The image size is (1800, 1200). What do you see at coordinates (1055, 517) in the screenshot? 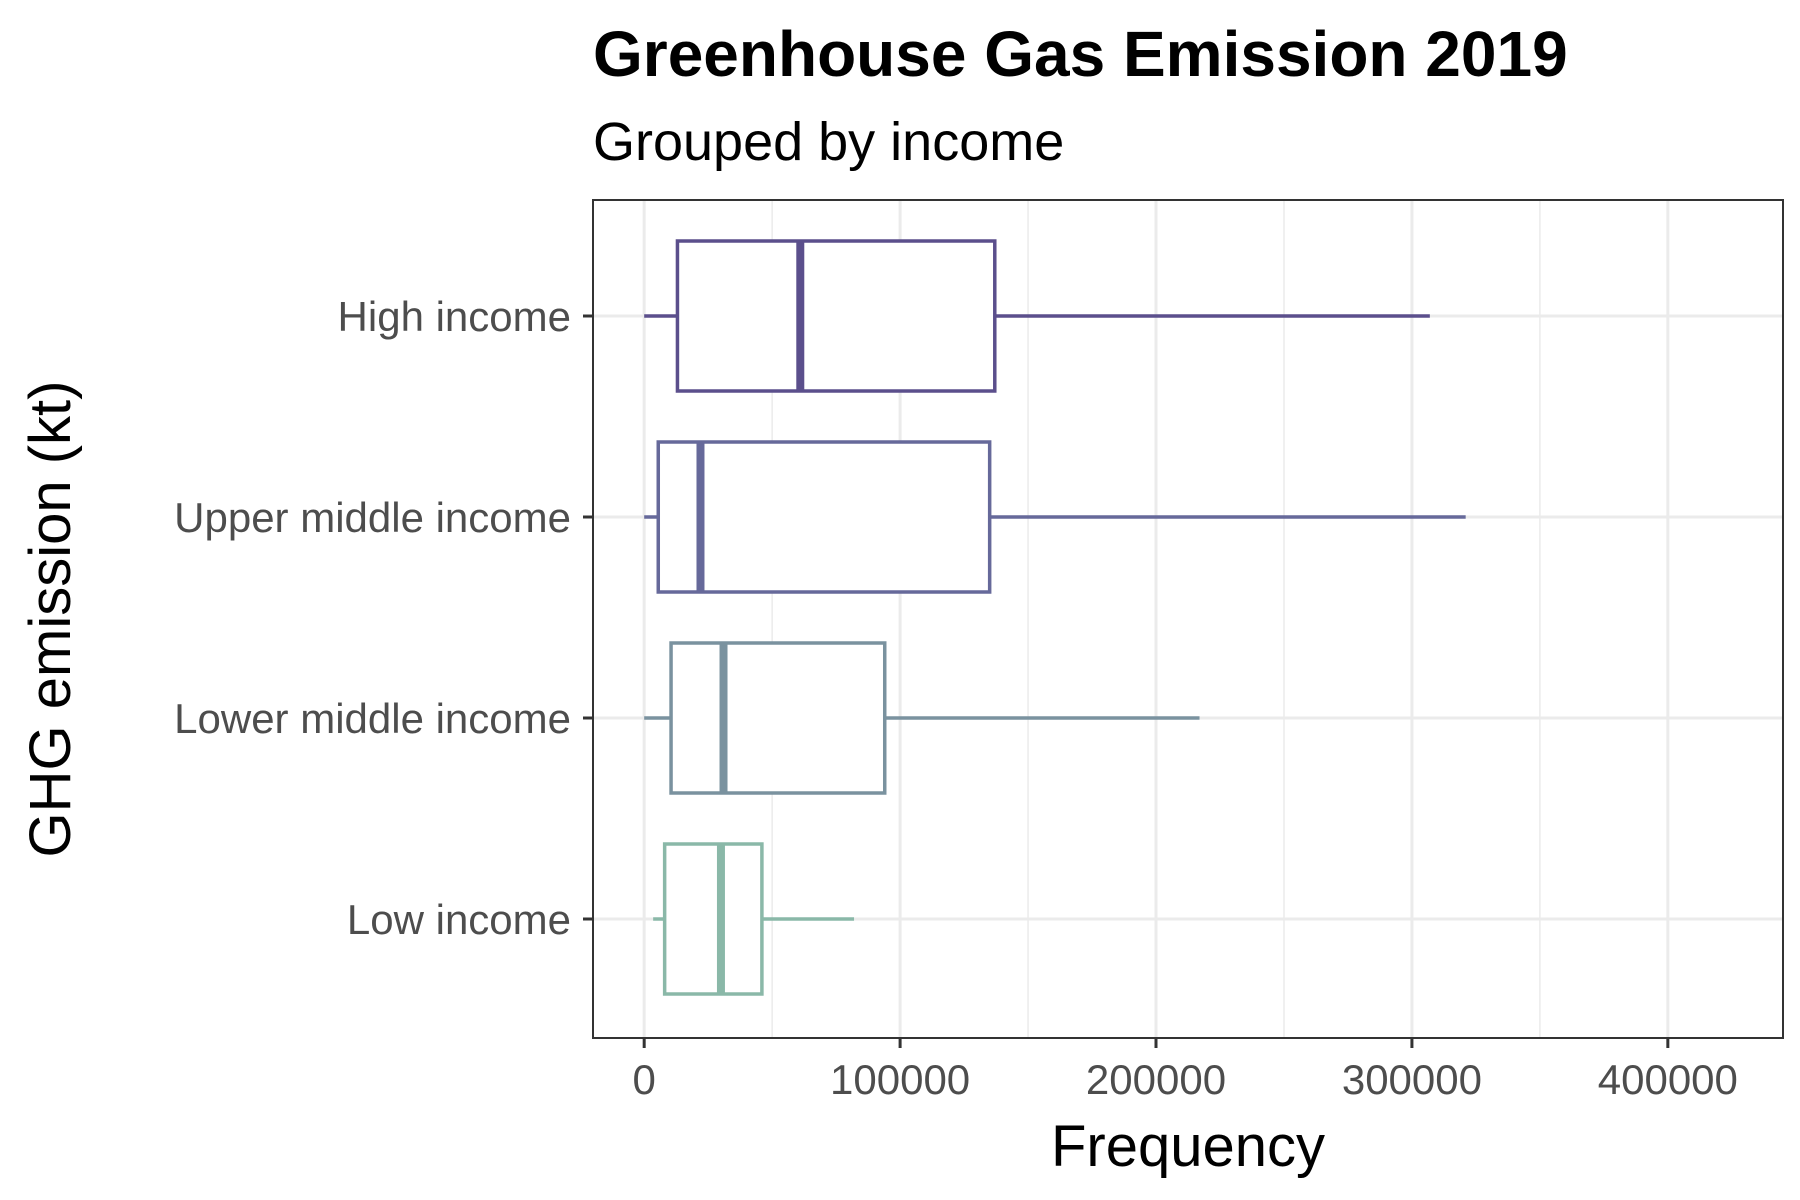
I see `box-upper-middle-income` at bounding box center [1055, 517].